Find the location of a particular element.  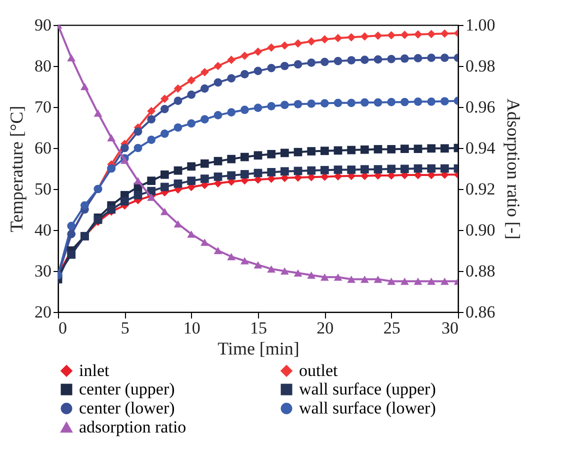

legend-label: adsorption ratio is located at coordinates (132, 427).